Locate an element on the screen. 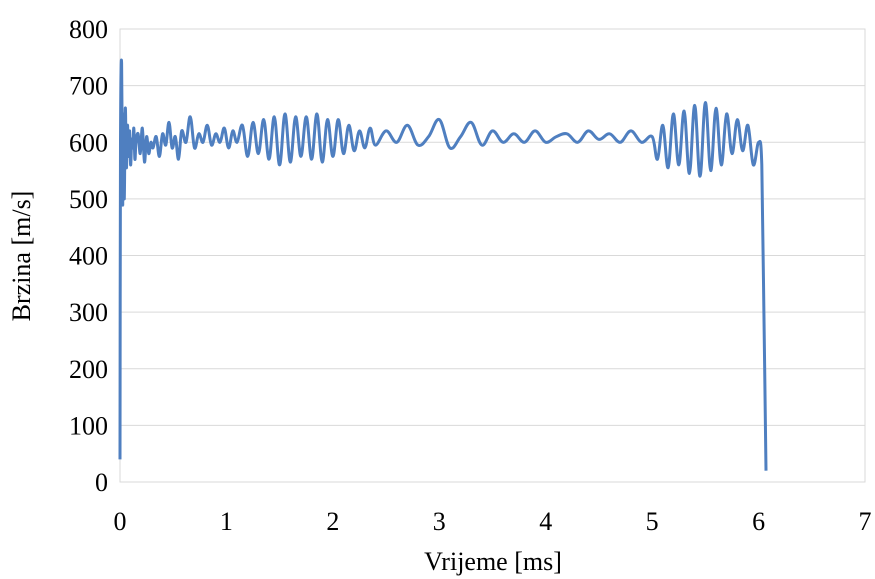 The width and height of the screenshot is (875, 579). y-tick-label: 200 is located at coordinates (88, 369).